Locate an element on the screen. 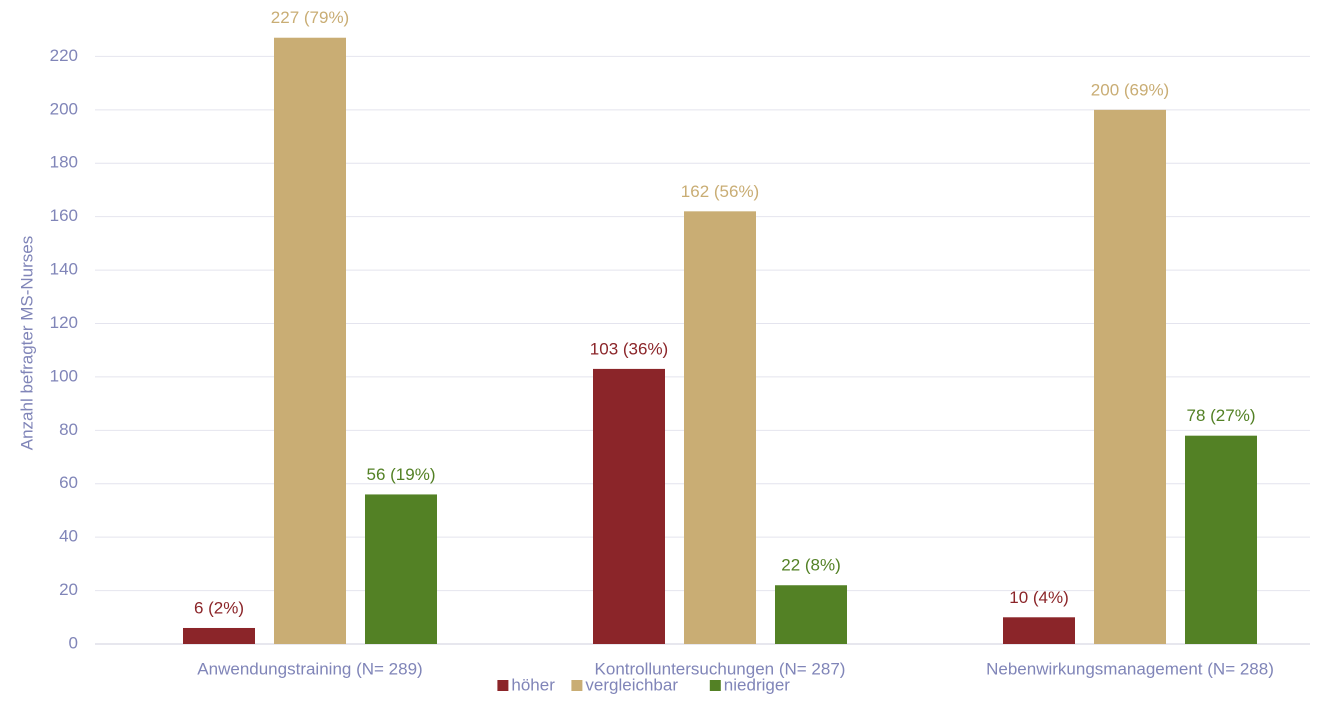 The width and height of the screenshot is (1317, 725). data-label: 78 (27%) is located at coordinates (1221, 415).